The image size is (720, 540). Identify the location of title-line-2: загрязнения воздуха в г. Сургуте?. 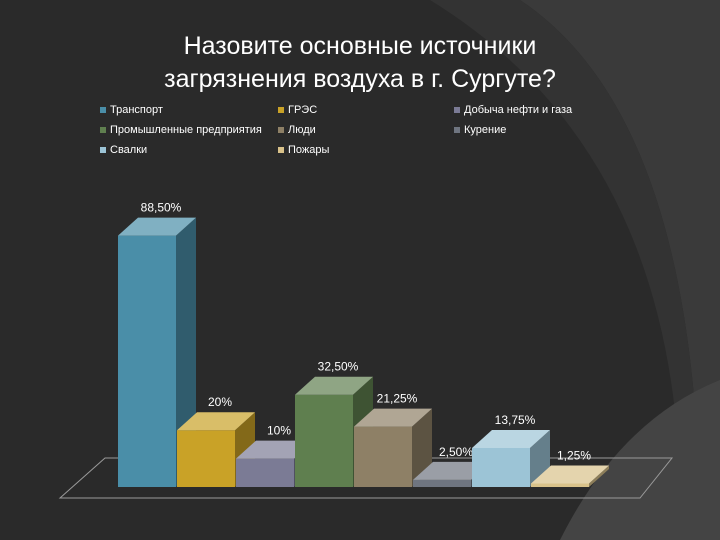
(360, 79).